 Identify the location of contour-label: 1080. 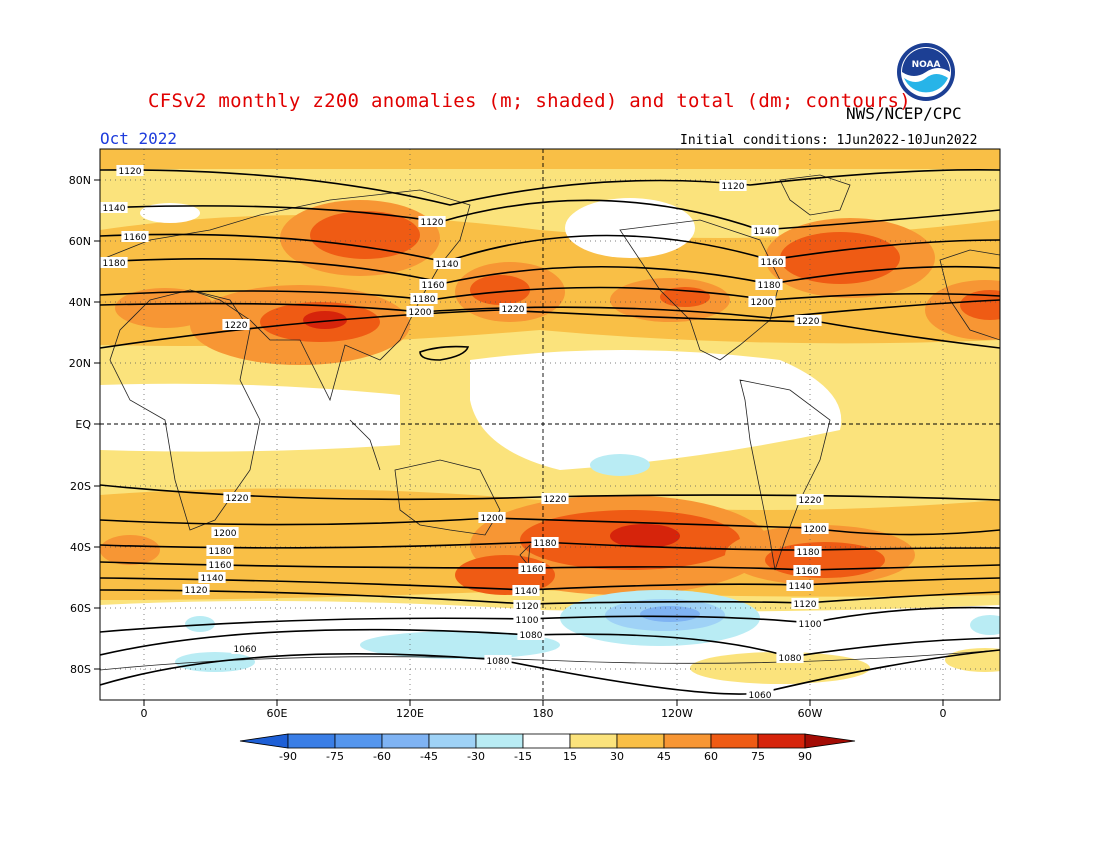
(790, 659).